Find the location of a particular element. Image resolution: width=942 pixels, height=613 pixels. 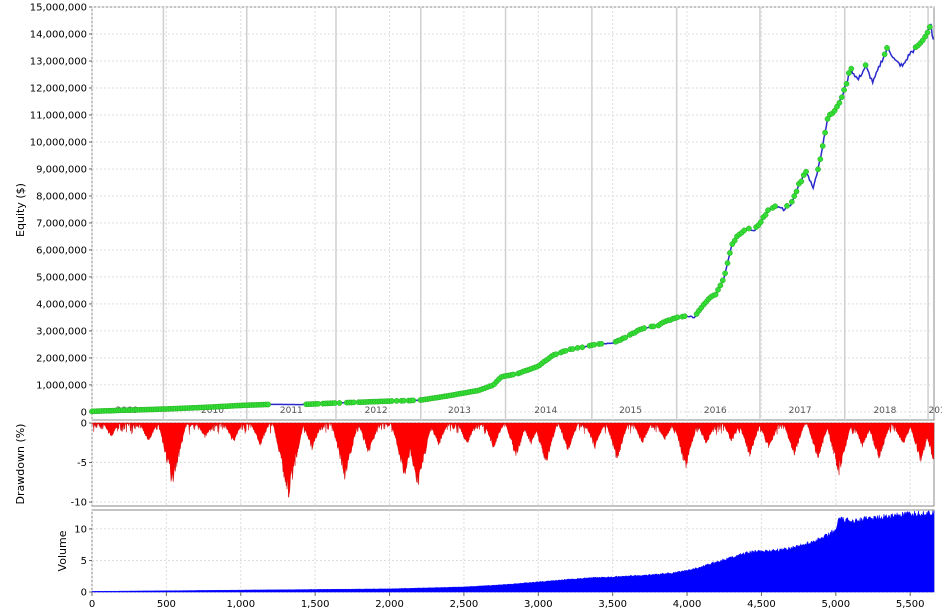

year-label: 2010 is located at coordinates (212, 411).